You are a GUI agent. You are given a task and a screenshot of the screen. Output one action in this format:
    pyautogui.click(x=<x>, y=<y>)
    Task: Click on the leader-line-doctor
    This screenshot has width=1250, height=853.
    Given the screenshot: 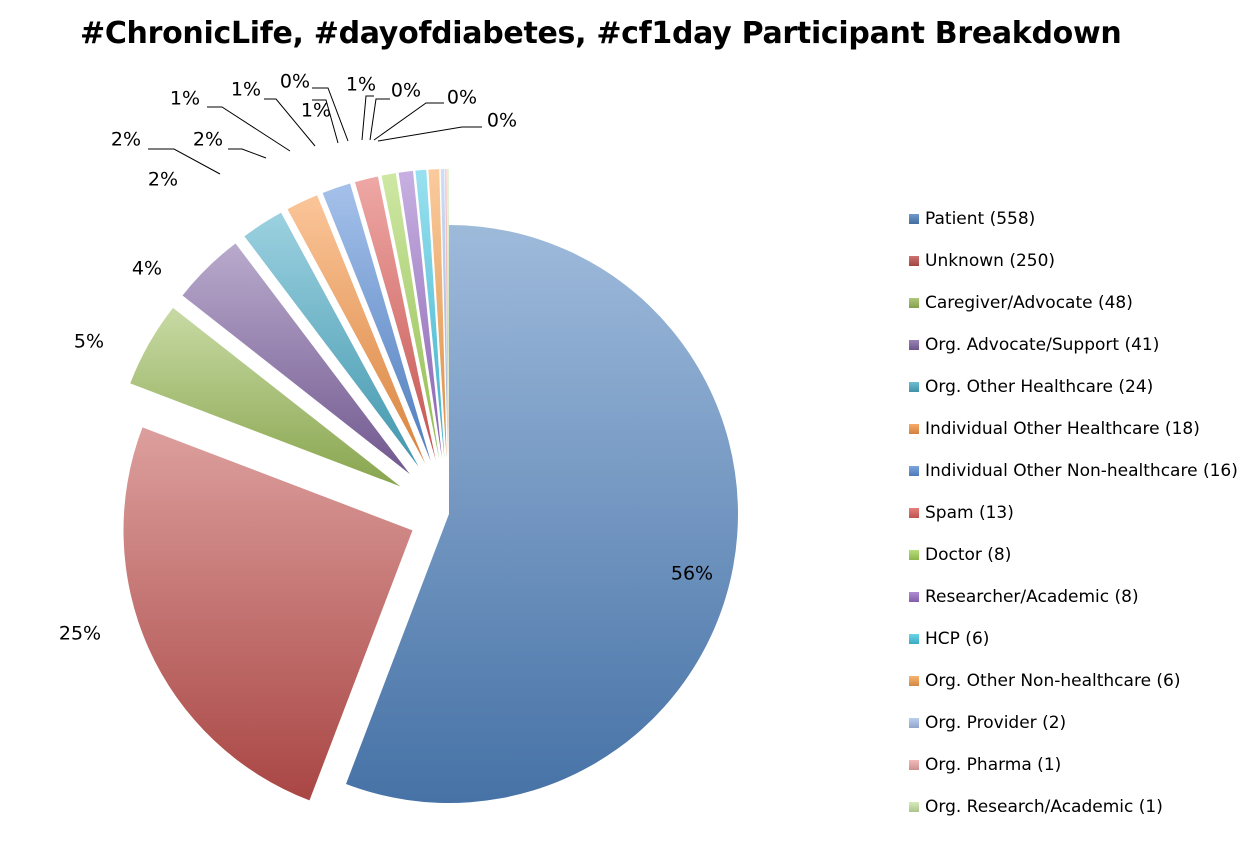 What is the action you would take?
    pyautogui.click(x=290, y=122)
    